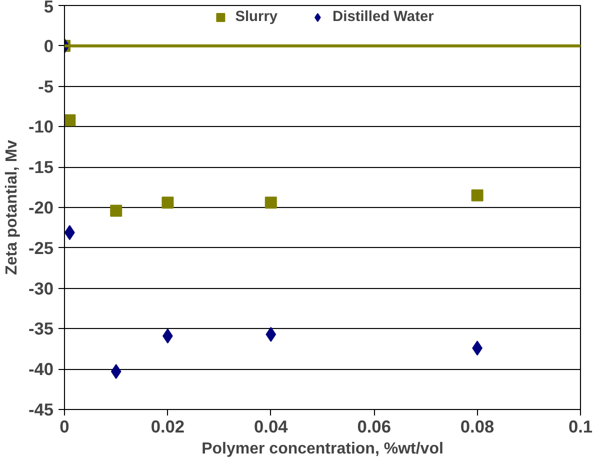 This screenshot has height=466, width=613. What do you see at coordinates (41, 248) in the screenshot?
I see `y-tick-label: -25` at bounding box center [41, 248].